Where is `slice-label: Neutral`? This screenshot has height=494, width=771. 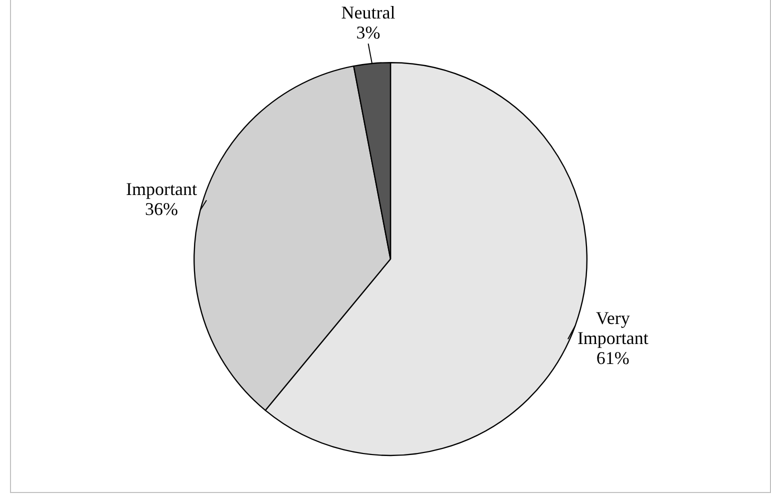
slice-label: Neutral is located at coordinates (368, 12).